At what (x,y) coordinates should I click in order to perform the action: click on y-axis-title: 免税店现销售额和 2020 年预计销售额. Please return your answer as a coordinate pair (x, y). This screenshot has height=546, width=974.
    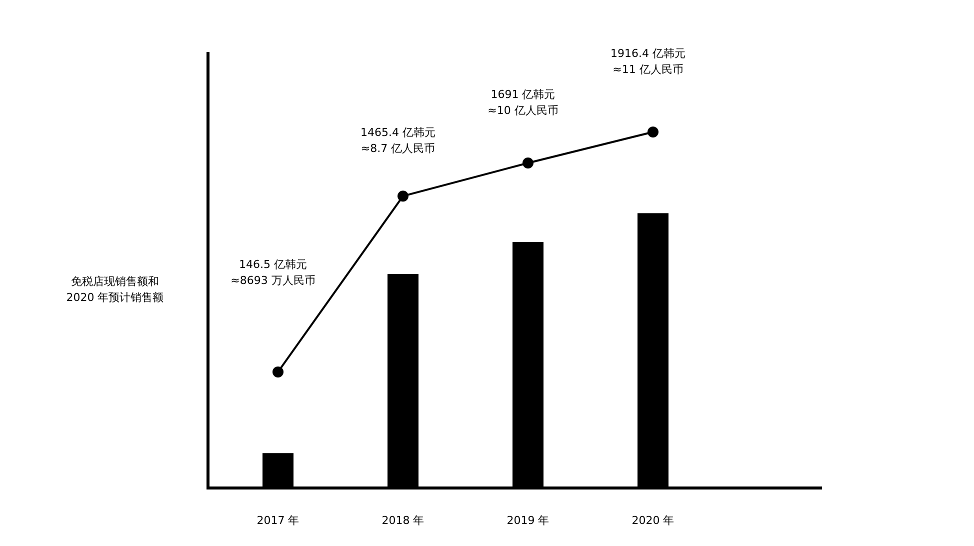
    Looking at the image, I should click on (115, 289).